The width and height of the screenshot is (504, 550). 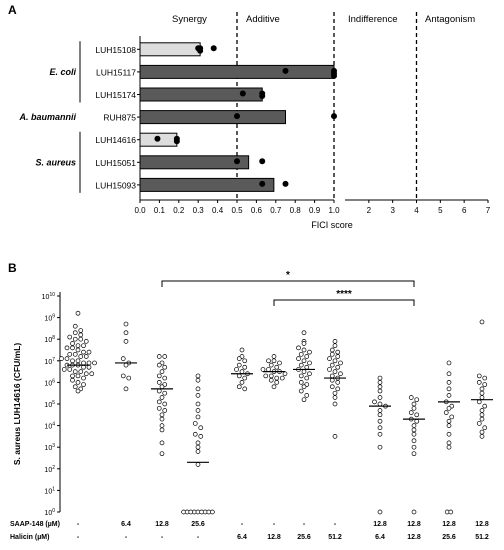 I want to click on y-tick-label: 10⁴, so click(x=49, y=426).